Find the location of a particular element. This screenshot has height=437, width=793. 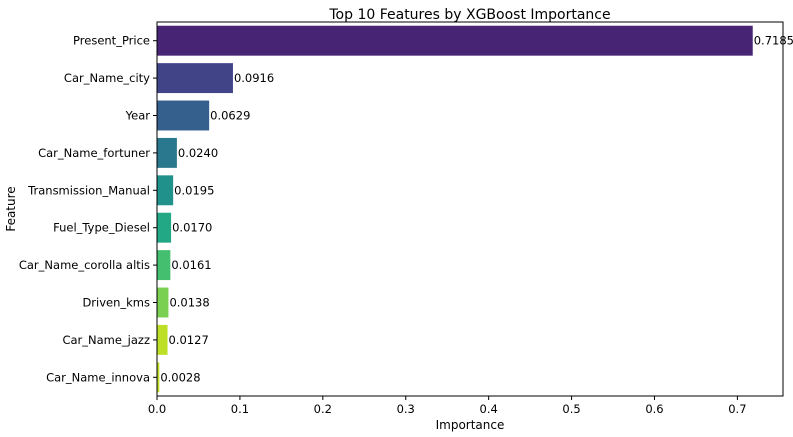

y-tick-label-9: Car_Name_innova is located at coordinates (98, 377).